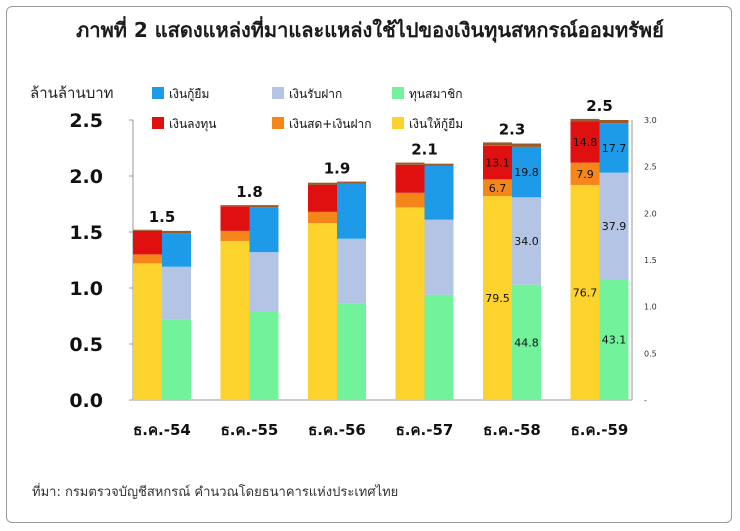 The width and height of the screenshot is (740, 531). What do you see at coordinates (278, 123) in the screenshot?
I see `legend-swatch-cash-deposits` at bounding box center [278, 123].